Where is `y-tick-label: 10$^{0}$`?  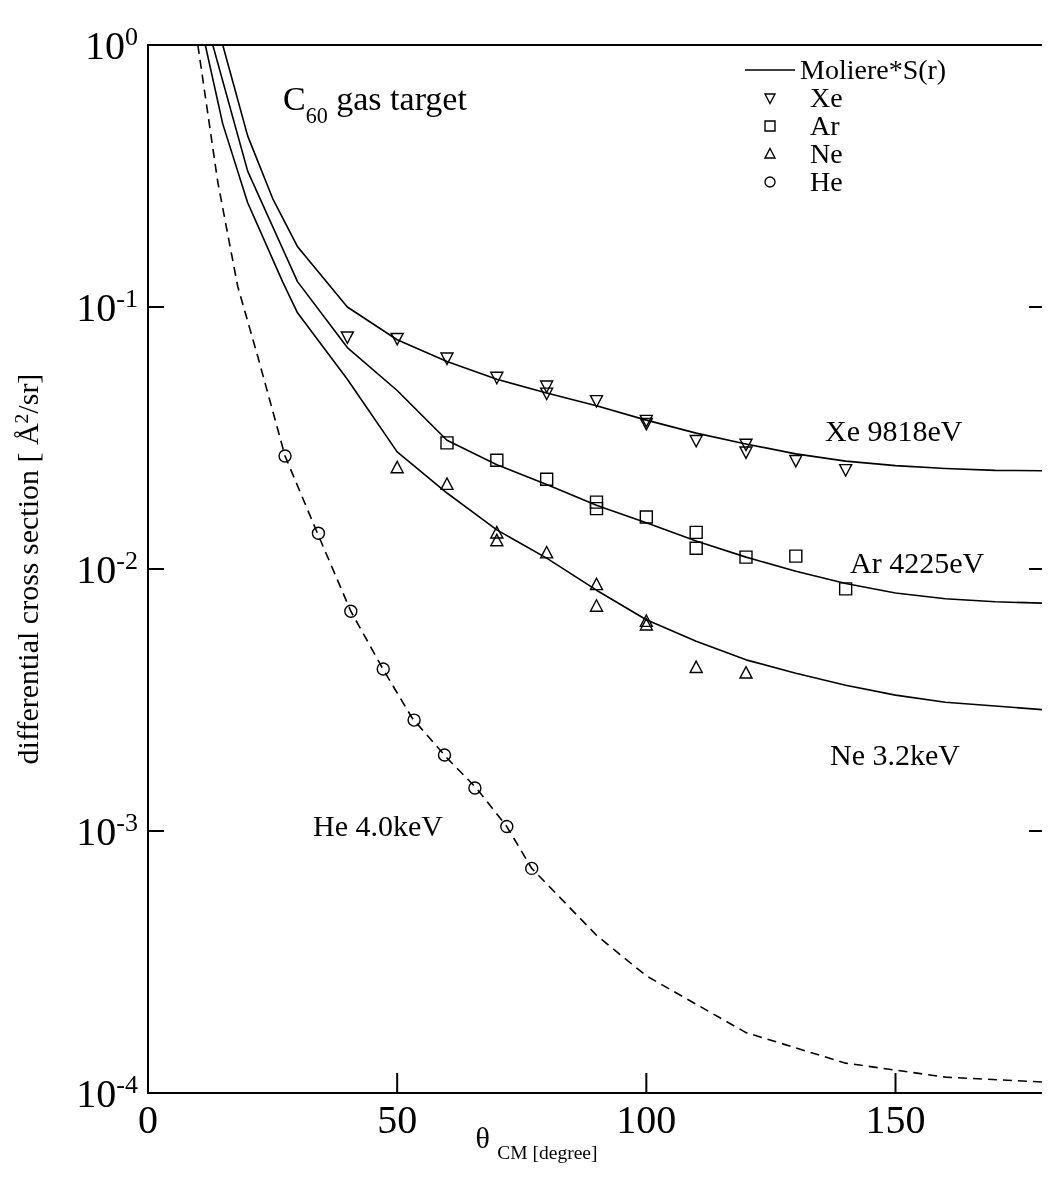
y-tick-label: 10$^{0}$ is located at coordinates (111, 44).